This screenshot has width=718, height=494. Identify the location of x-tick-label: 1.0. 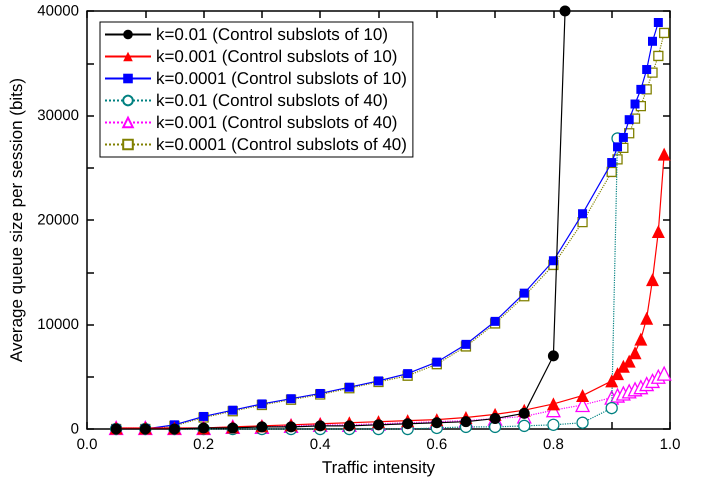
(670, 444).